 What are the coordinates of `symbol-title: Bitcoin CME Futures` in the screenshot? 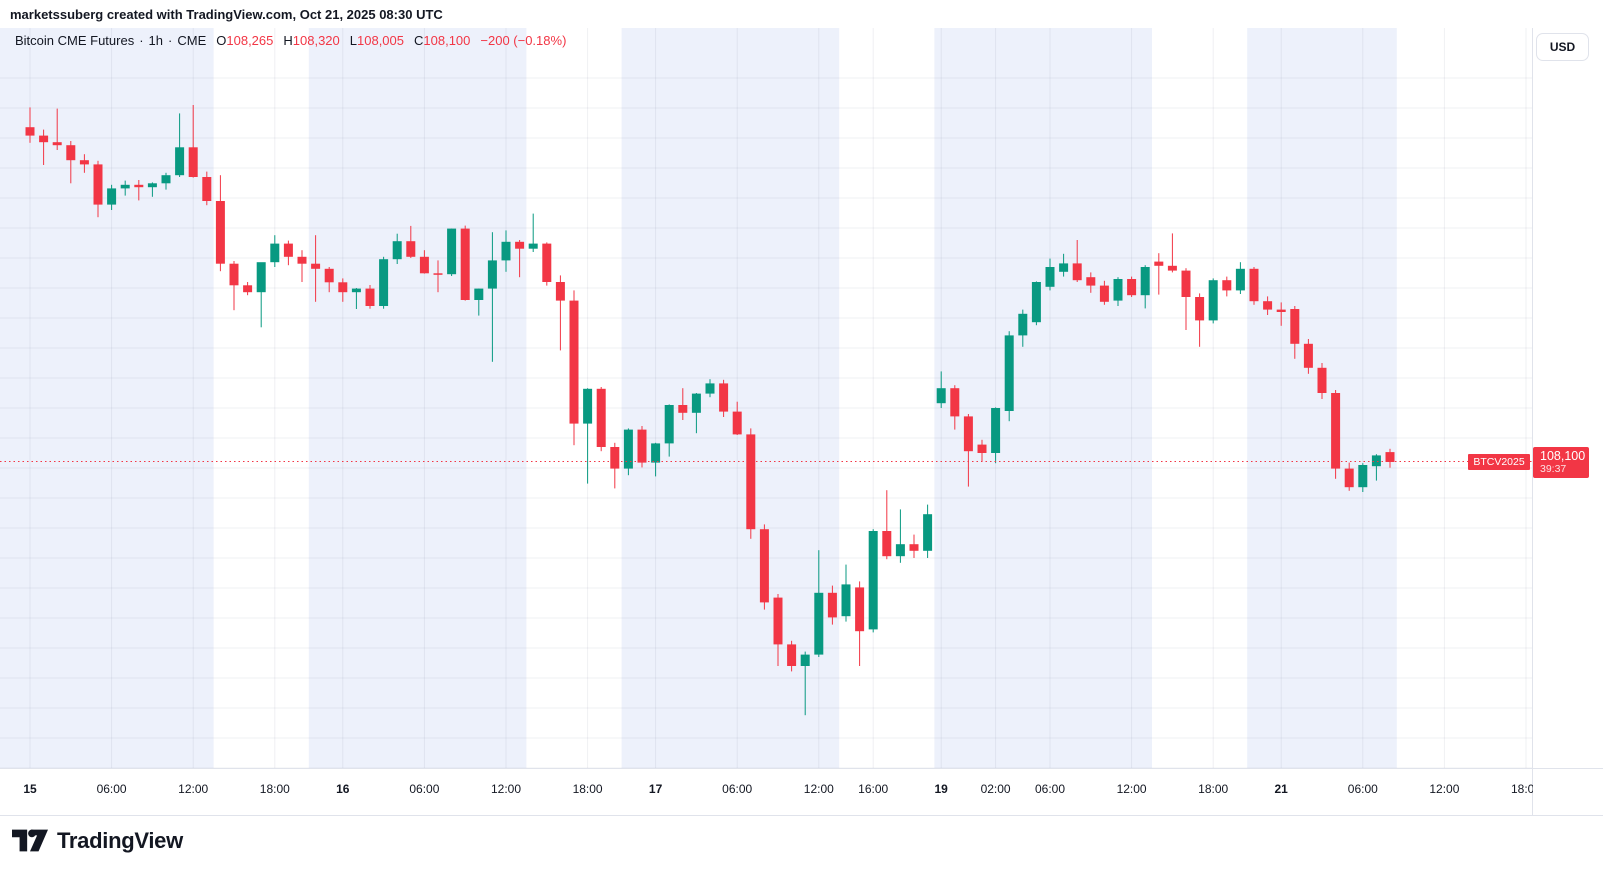 It's located at (75, 40).